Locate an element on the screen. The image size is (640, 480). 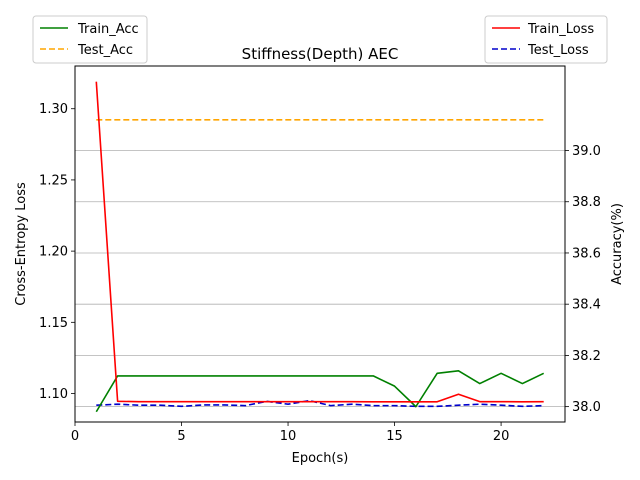
x-tick-label-1: 5 is located at coordinates (181, 436).